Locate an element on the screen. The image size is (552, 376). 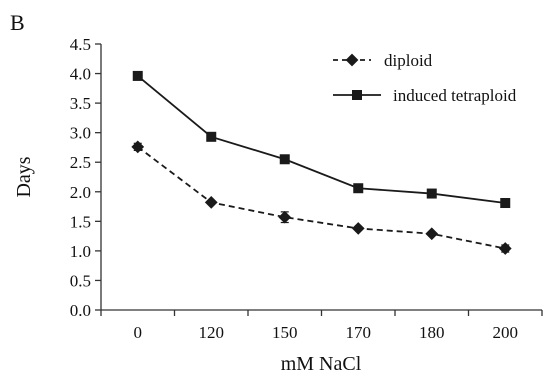
y-tick-label: 2.0 is located at coordinates (80, 192).